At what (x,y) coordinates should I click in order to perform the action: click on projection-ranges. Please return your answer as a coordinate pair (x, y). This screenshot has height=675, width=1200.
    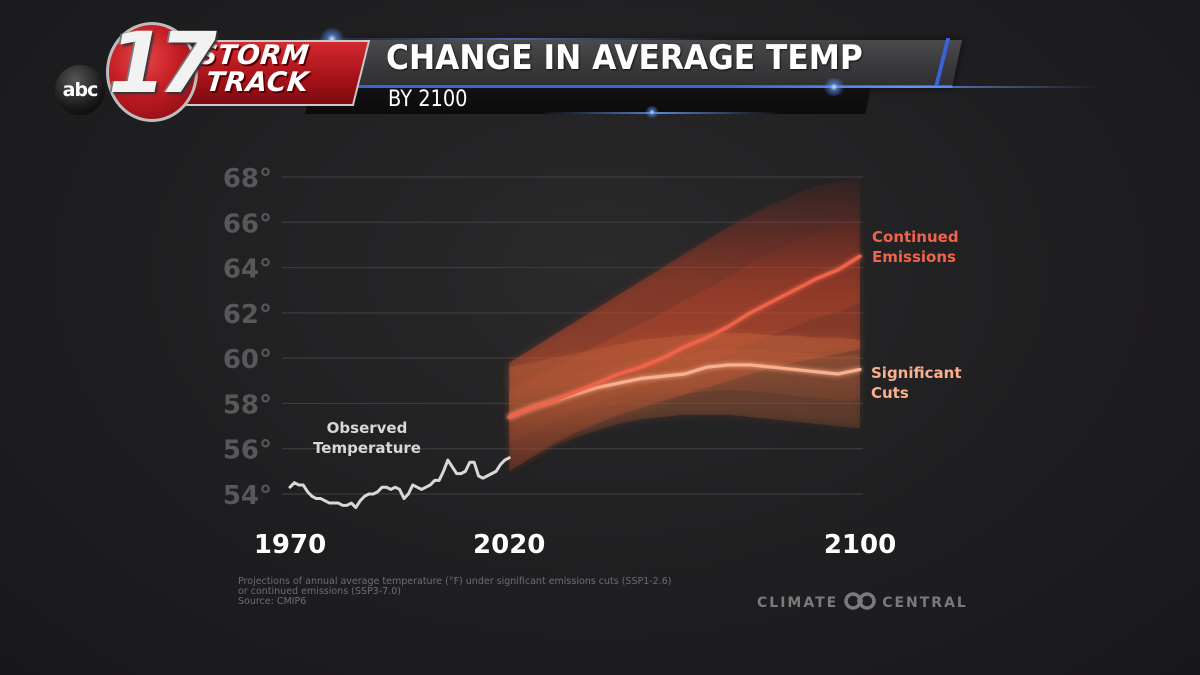
    Looking at the image, I should click on (684, 324).